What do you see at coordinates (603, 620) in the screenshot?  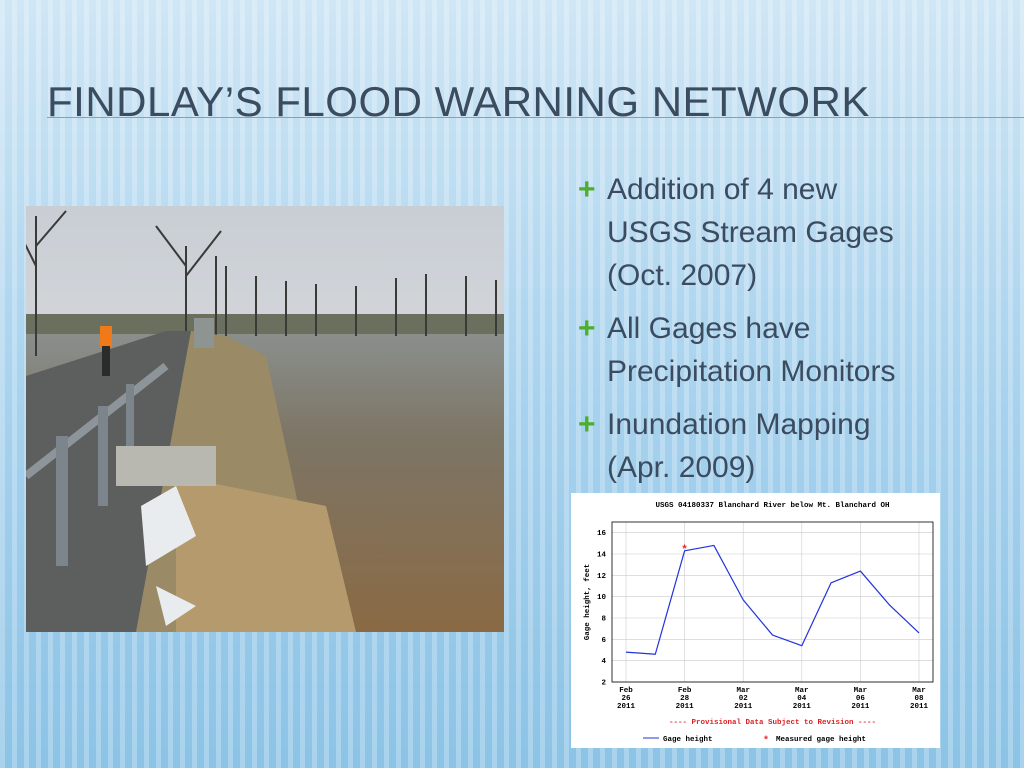 I see `y-tick-label: 8` at bounding box center [603, 620].